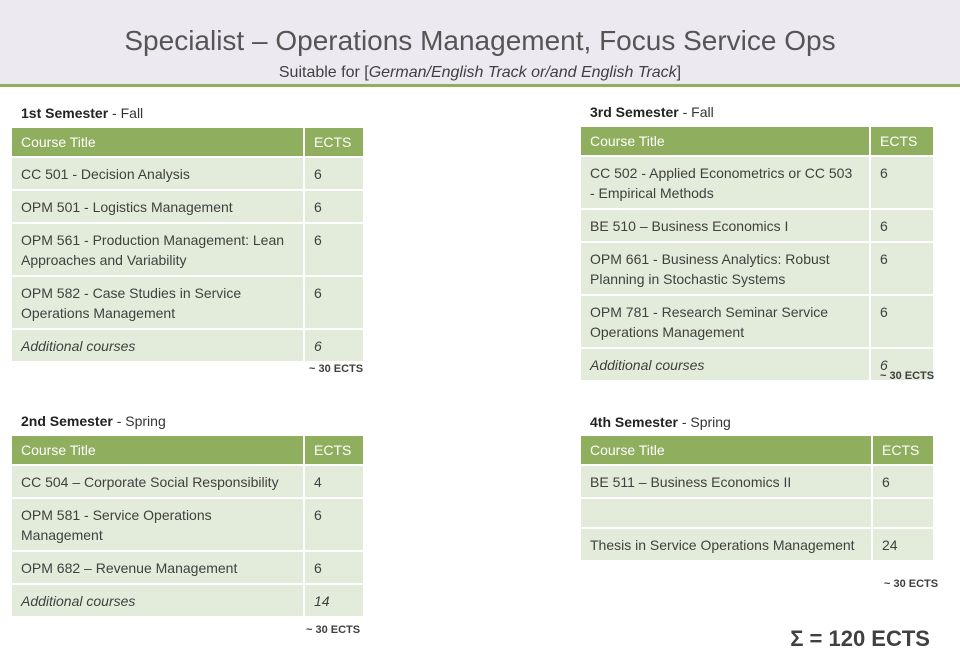 The image size is (960, 658). Describe the element at coordinates (126, 113) in the screenshot. I see `semester-1-season: - Fall` at that location.